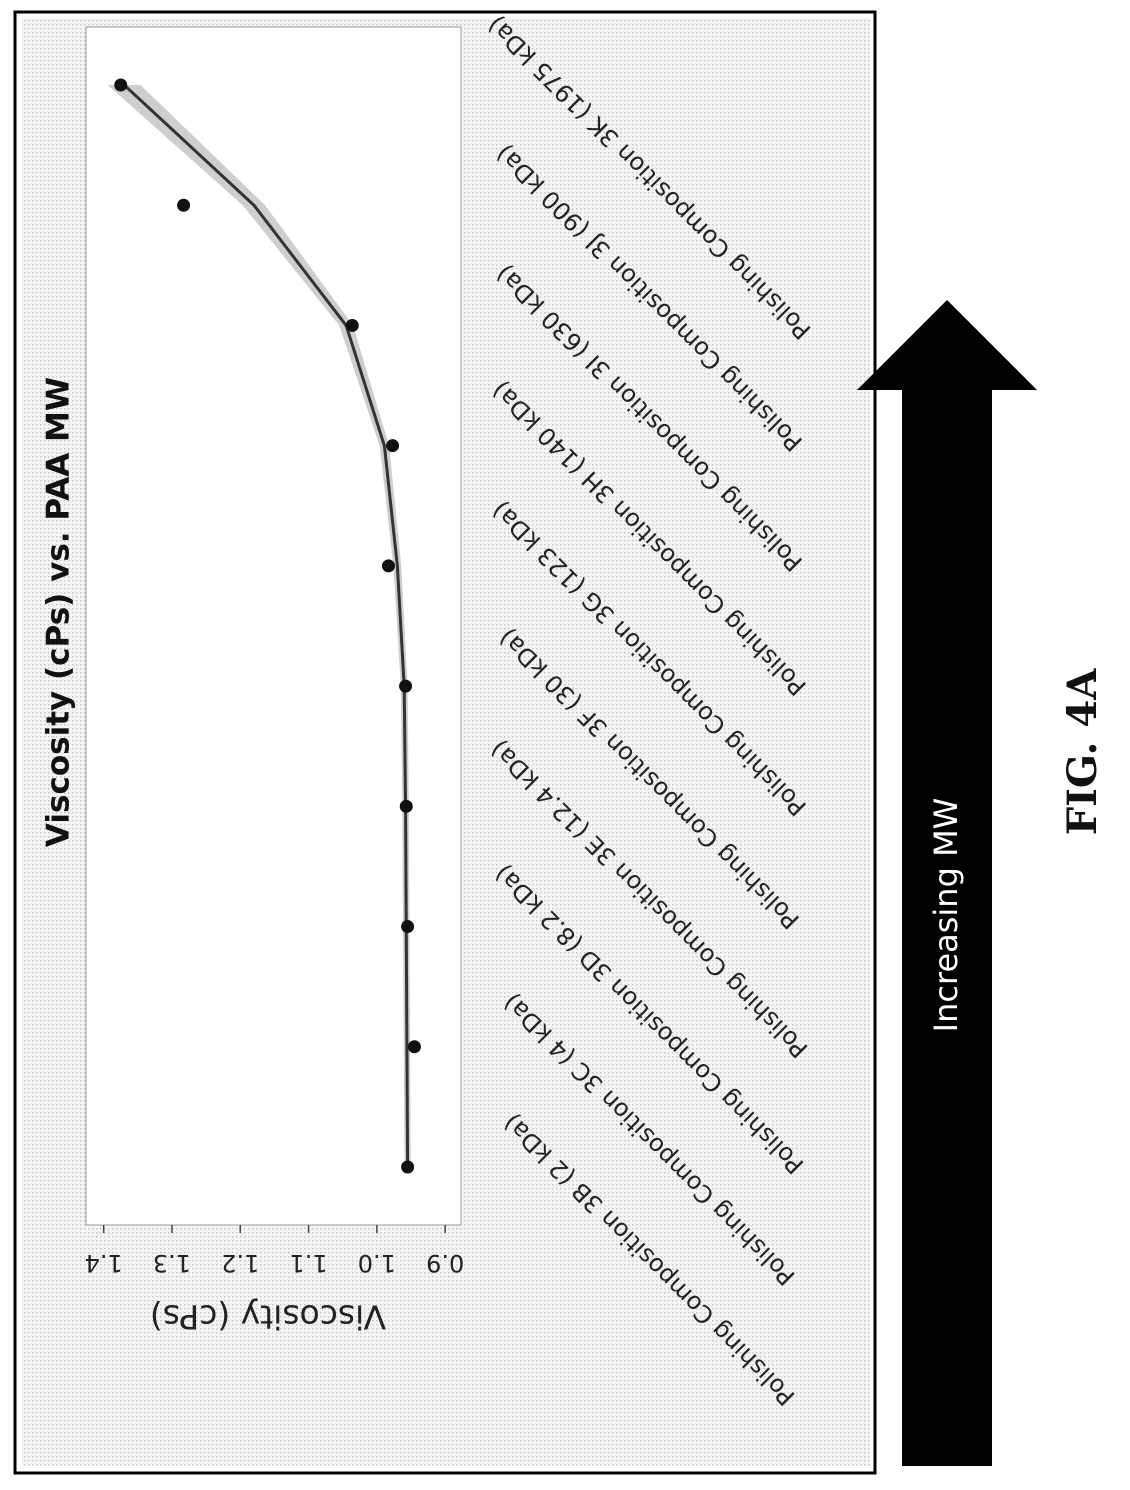 The height and width of the screenshot is (1490, 1130). I want to click on y-tick-label: 1.3, so click(172, 1263).